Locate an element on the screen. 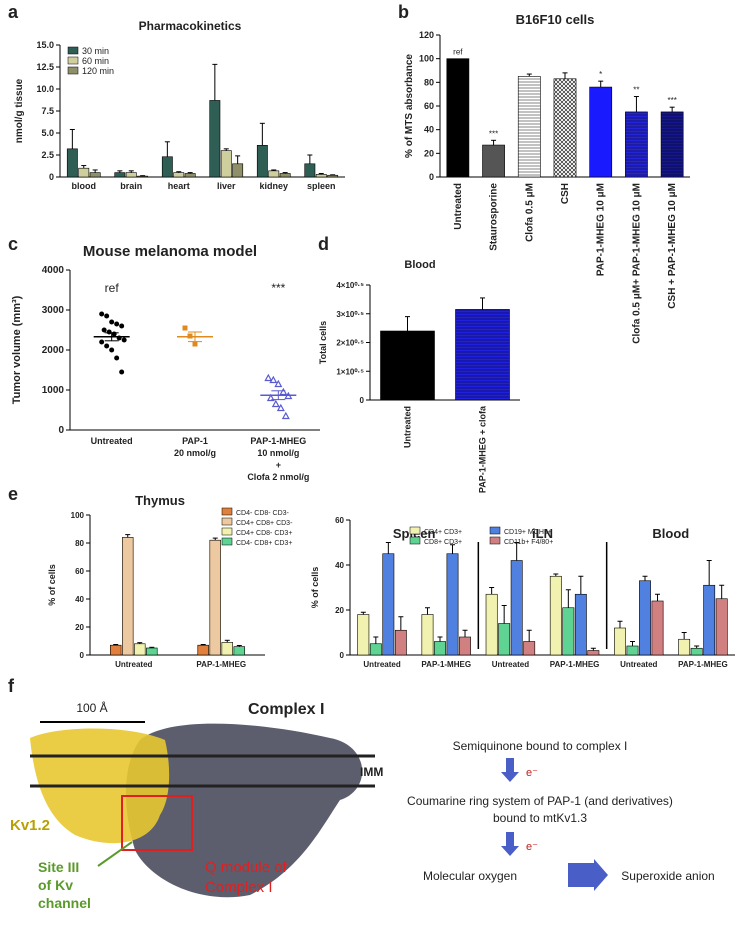  chart-title: Thymus is located at coordinates (160, 500).